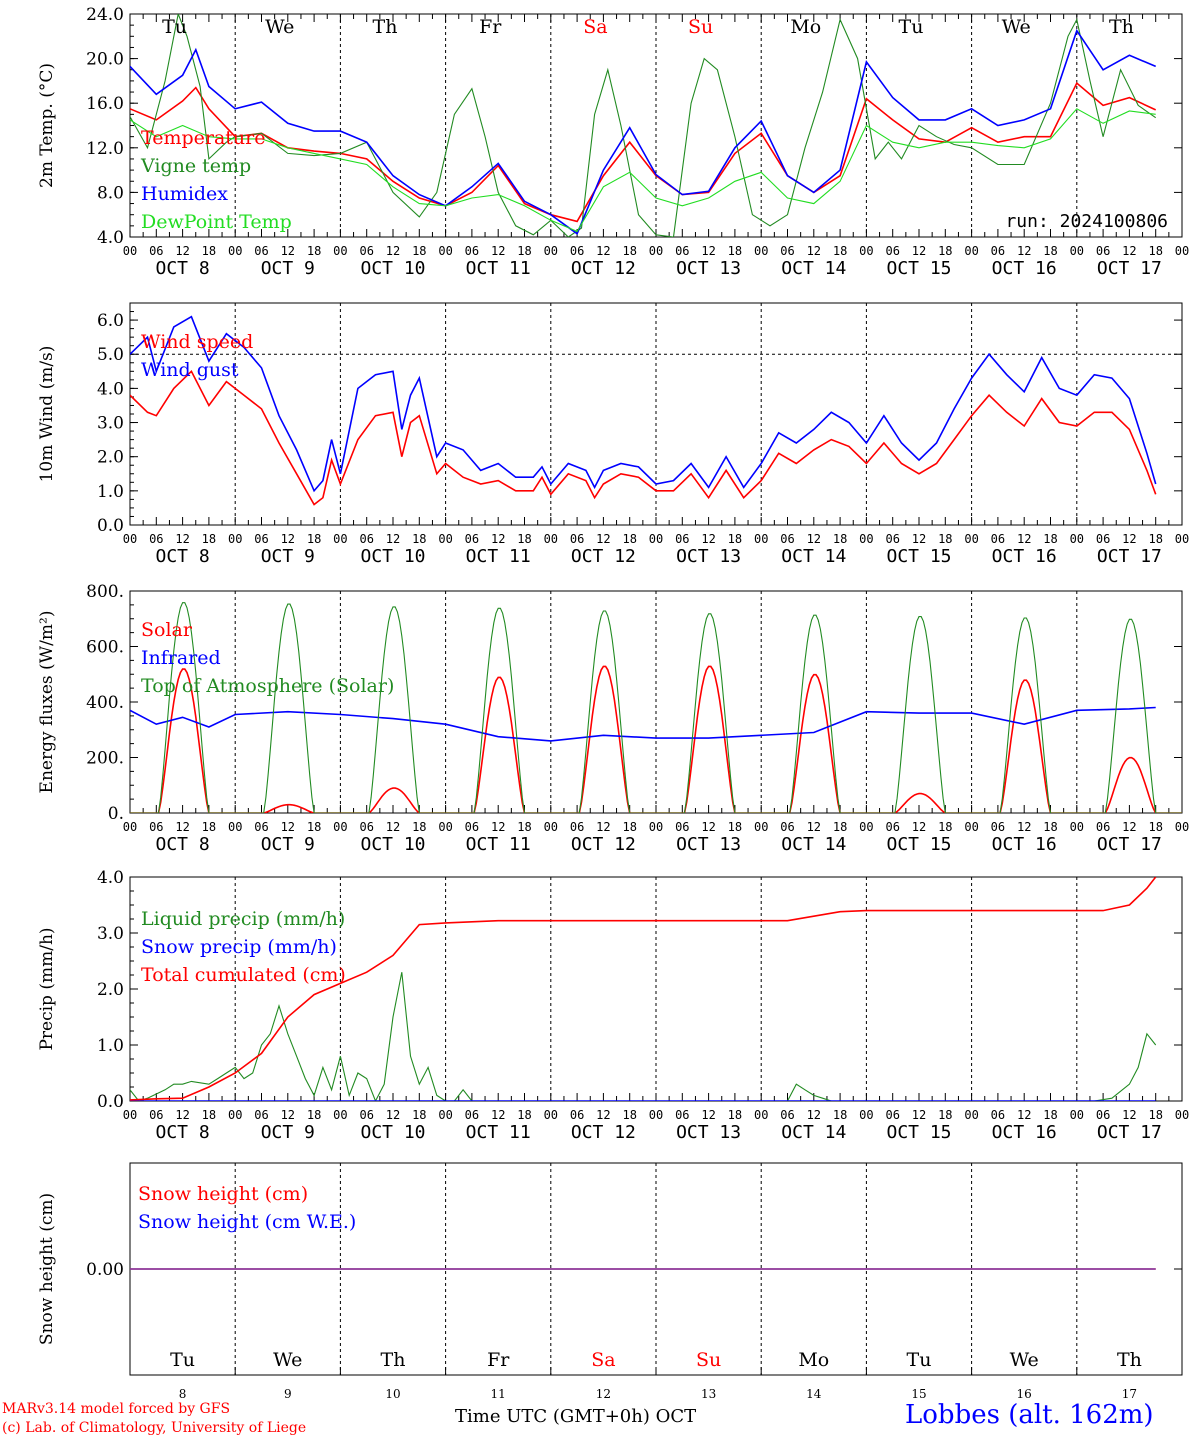 Image resolution: width=1194 pixels, height=1440 pixels. Describe the element at coordinates (110, 193) in the screenshot. I see `y-tick-label: 8.0` at that location.